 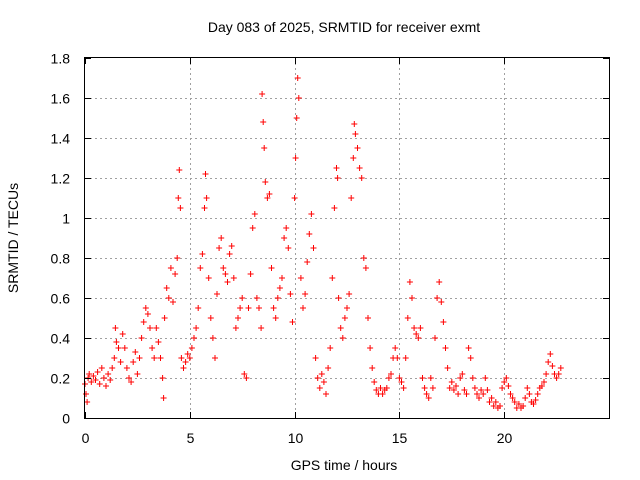 What do you see at coordinates (191, 438) in the screenshot?
I see `x-tick-label: 5` at bounding box center [191, 438].